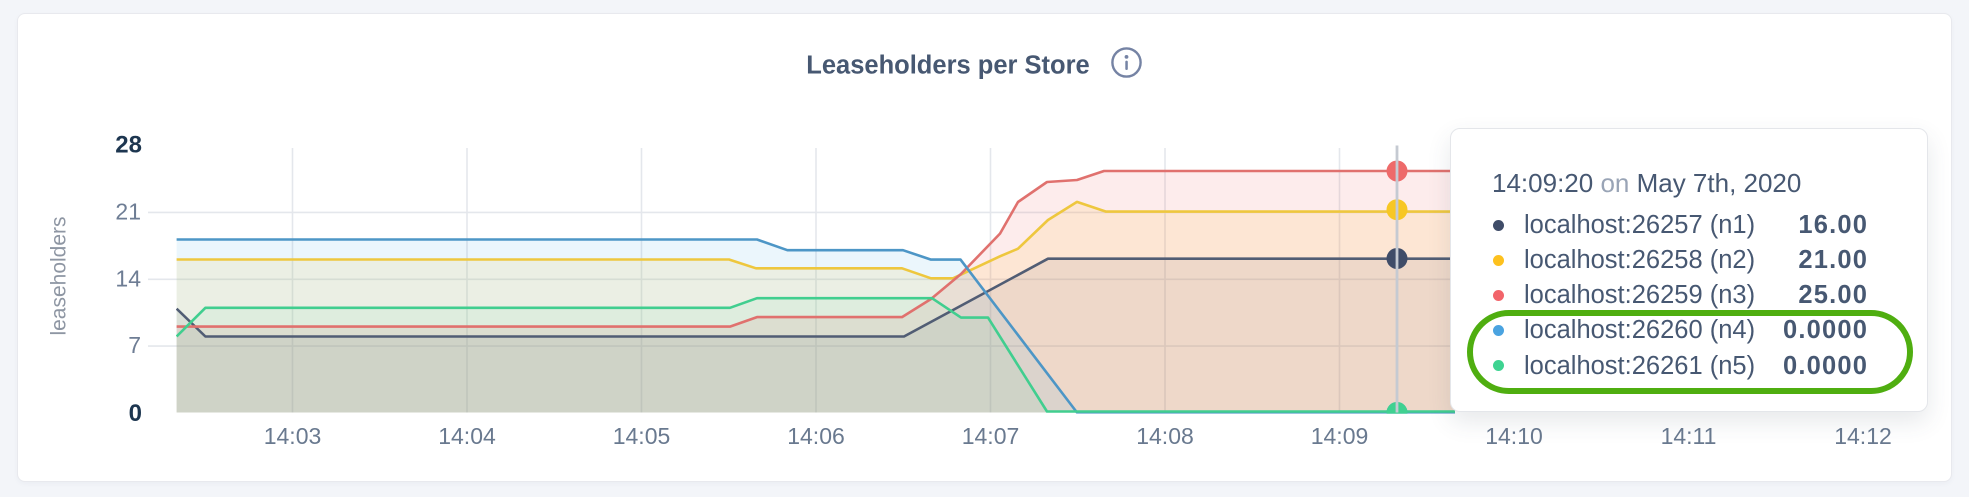 The width and height of the screenshot is (1969, 497). What do you see at coordinates (1340, 436) in the screenshot?
I see `svg-text: 14:09` at bounding box center [1340, 436].